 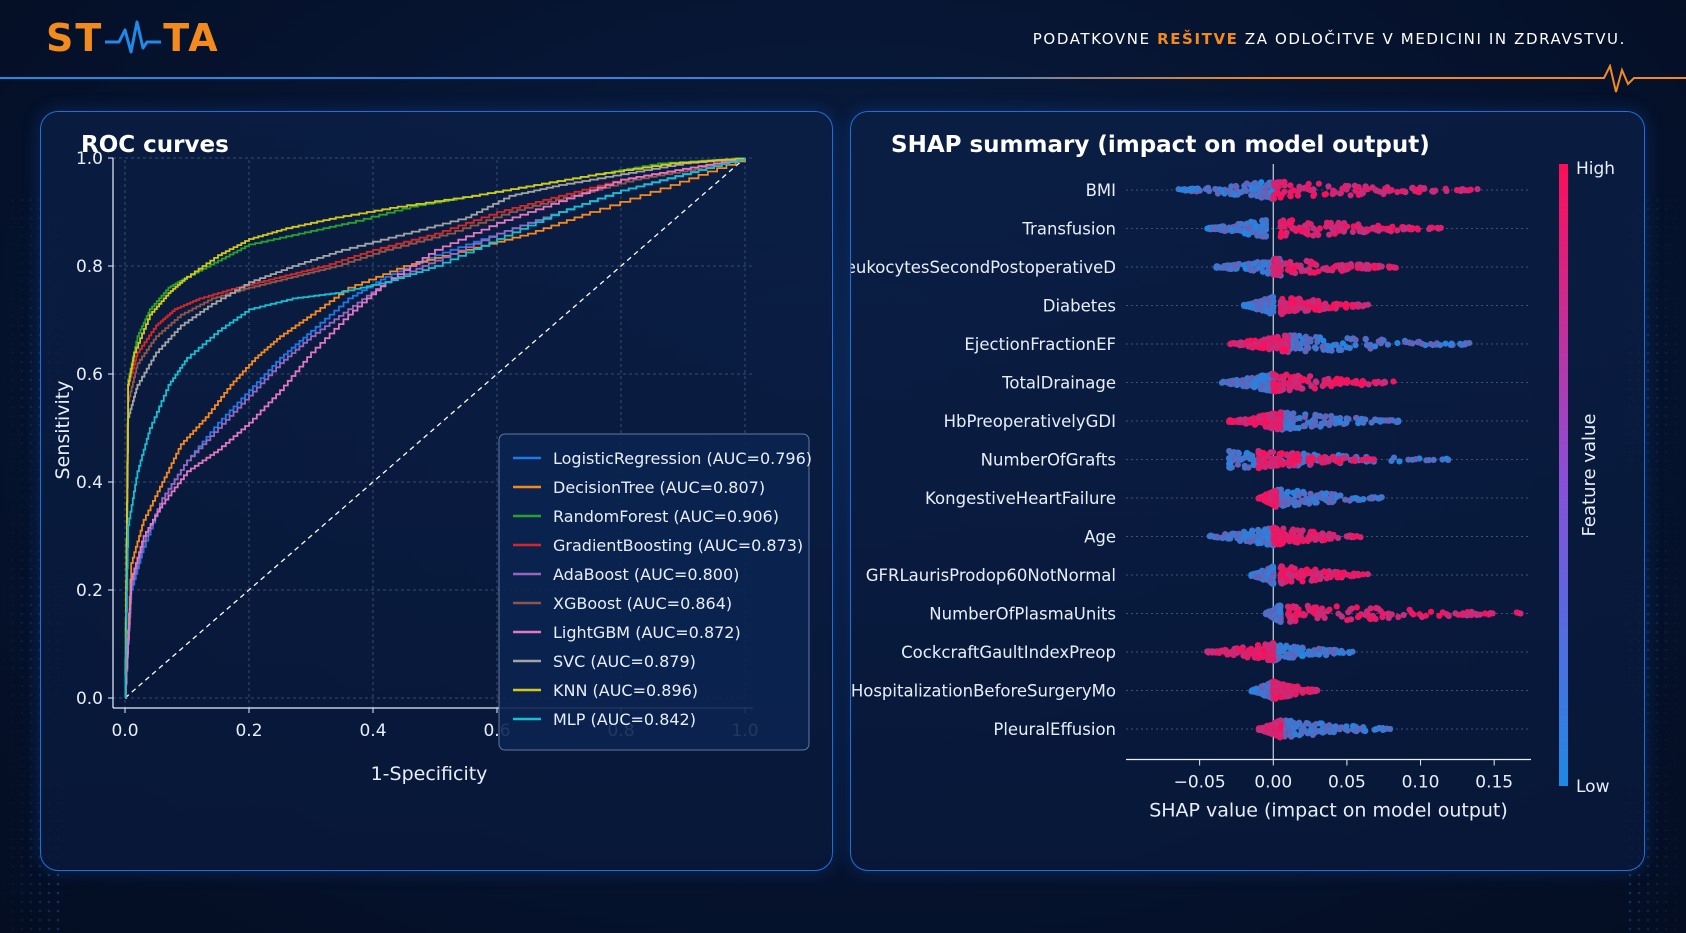 What do you see at coordinates (133, 37) in the screenshot?
I see `logo-pulse-icon` at bounding box center [133, 37].